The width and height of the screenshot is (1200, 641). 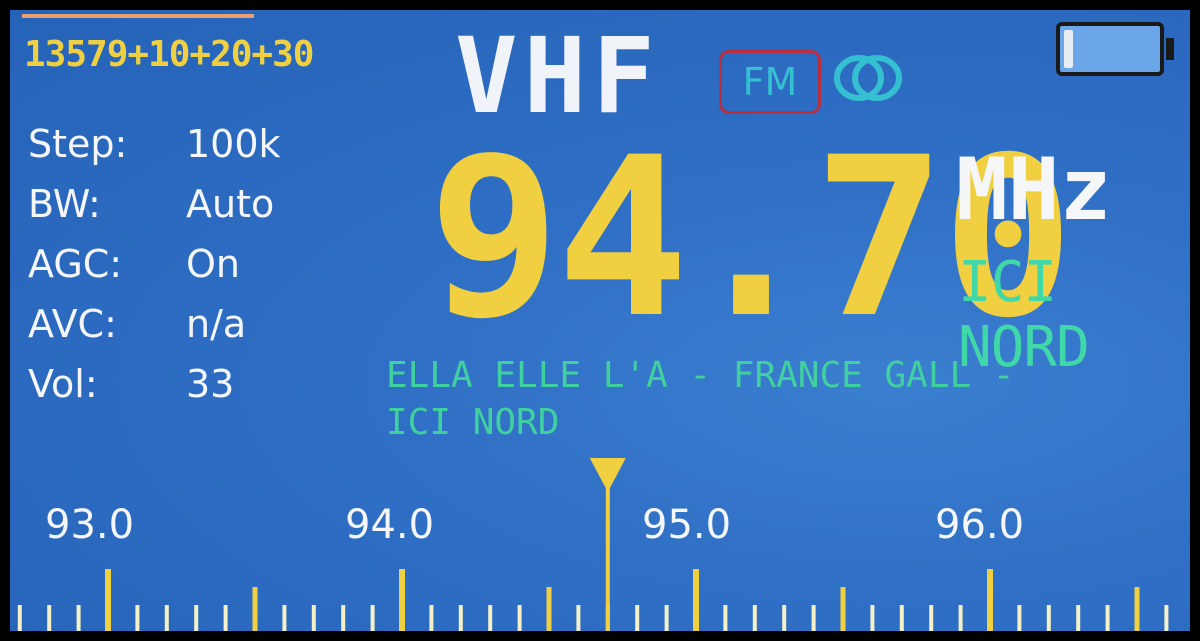 I want to click on scale-label: 95.0, so click(x=687, y=525).